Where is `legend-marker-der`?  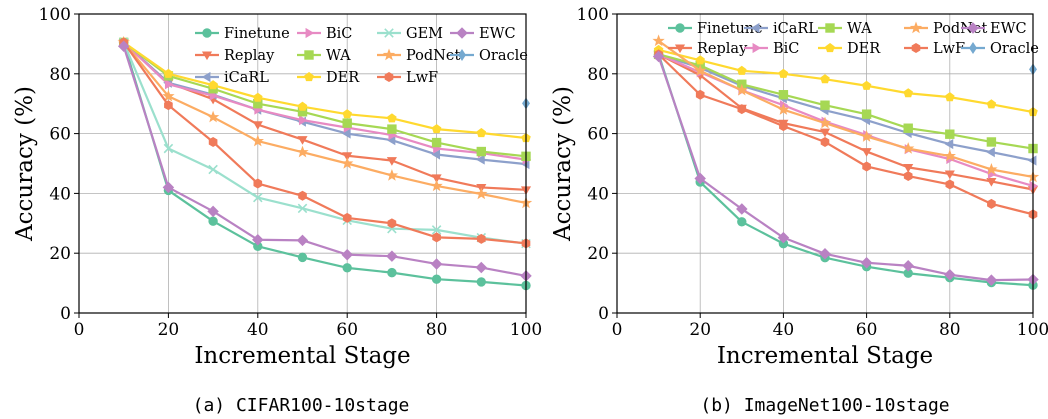
legend-marker-der is located at coordinates (830, 47).